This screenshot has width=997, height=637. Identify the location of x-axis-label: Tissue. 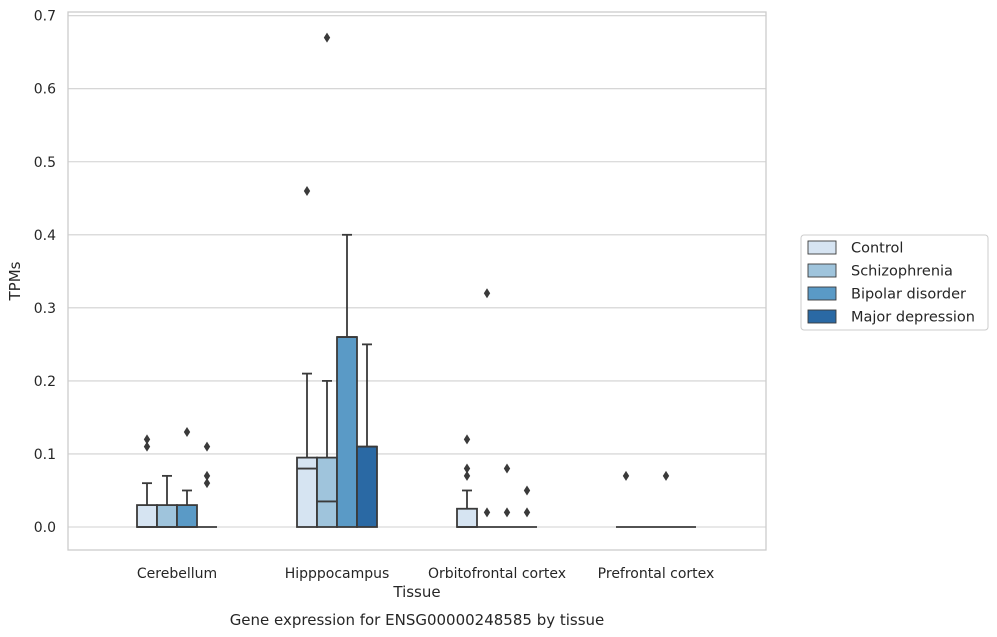
(416, 592).